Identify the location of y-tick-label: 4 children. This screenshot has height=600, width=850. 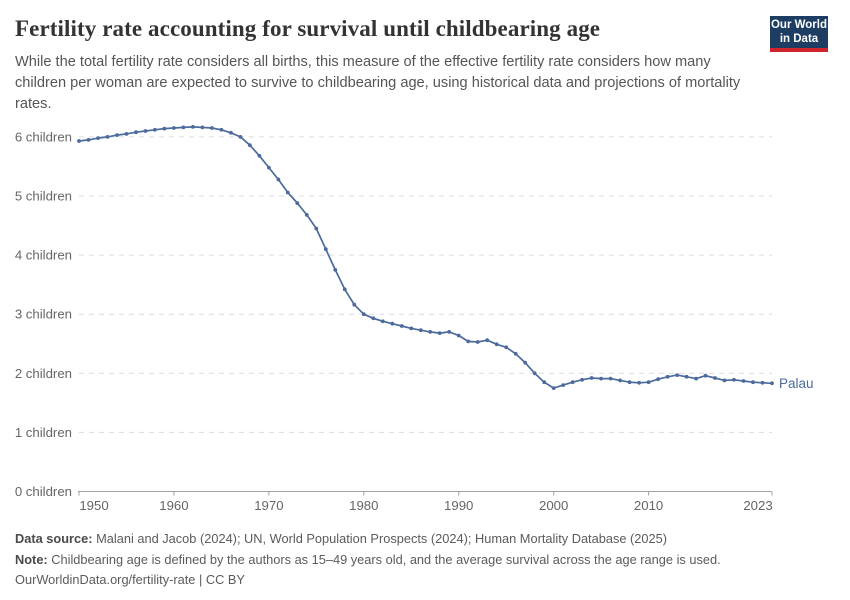
(43, 255).